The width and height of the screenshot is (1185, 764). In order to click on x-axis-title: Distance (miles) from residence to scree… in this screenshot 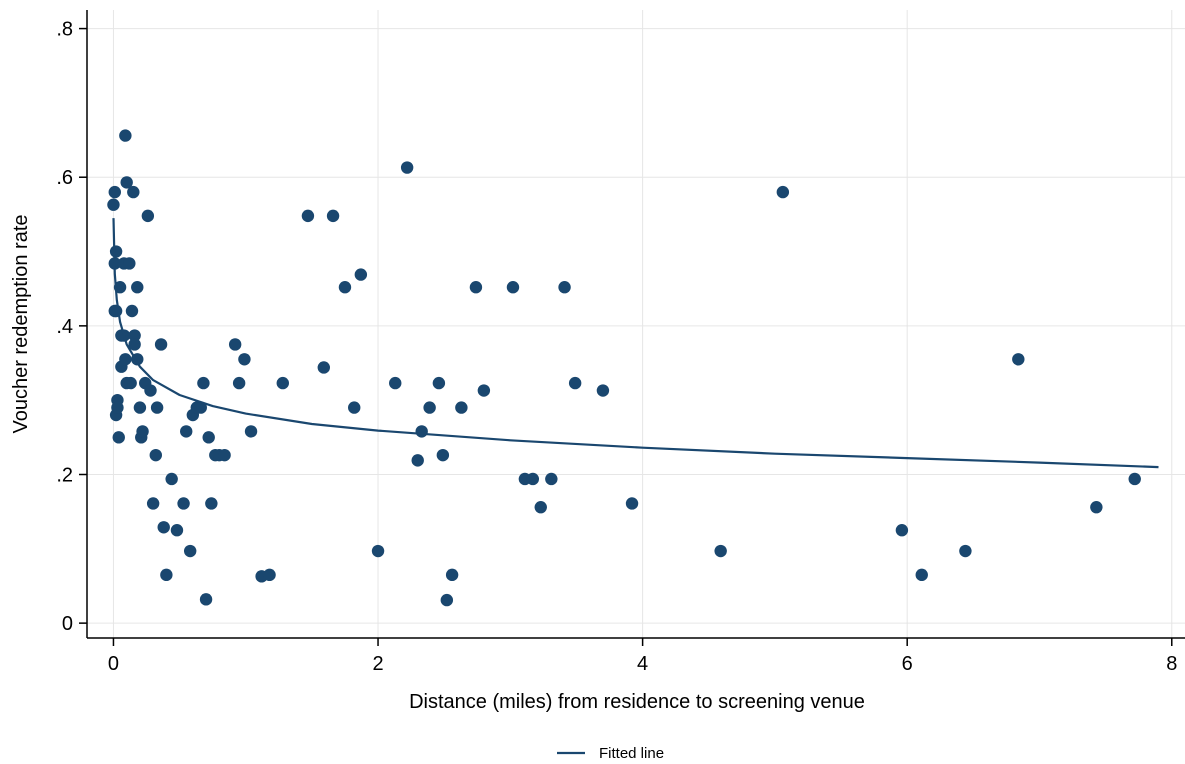, I will do `click(637, 702)`.